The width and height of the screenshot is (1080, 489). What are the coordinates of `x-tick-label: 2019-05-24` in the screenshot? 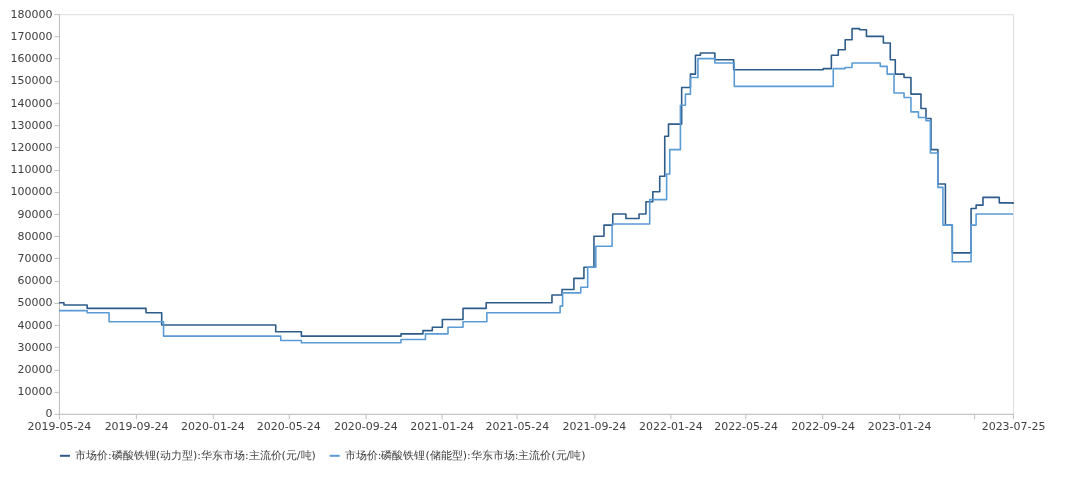 It's located at (59, 427).